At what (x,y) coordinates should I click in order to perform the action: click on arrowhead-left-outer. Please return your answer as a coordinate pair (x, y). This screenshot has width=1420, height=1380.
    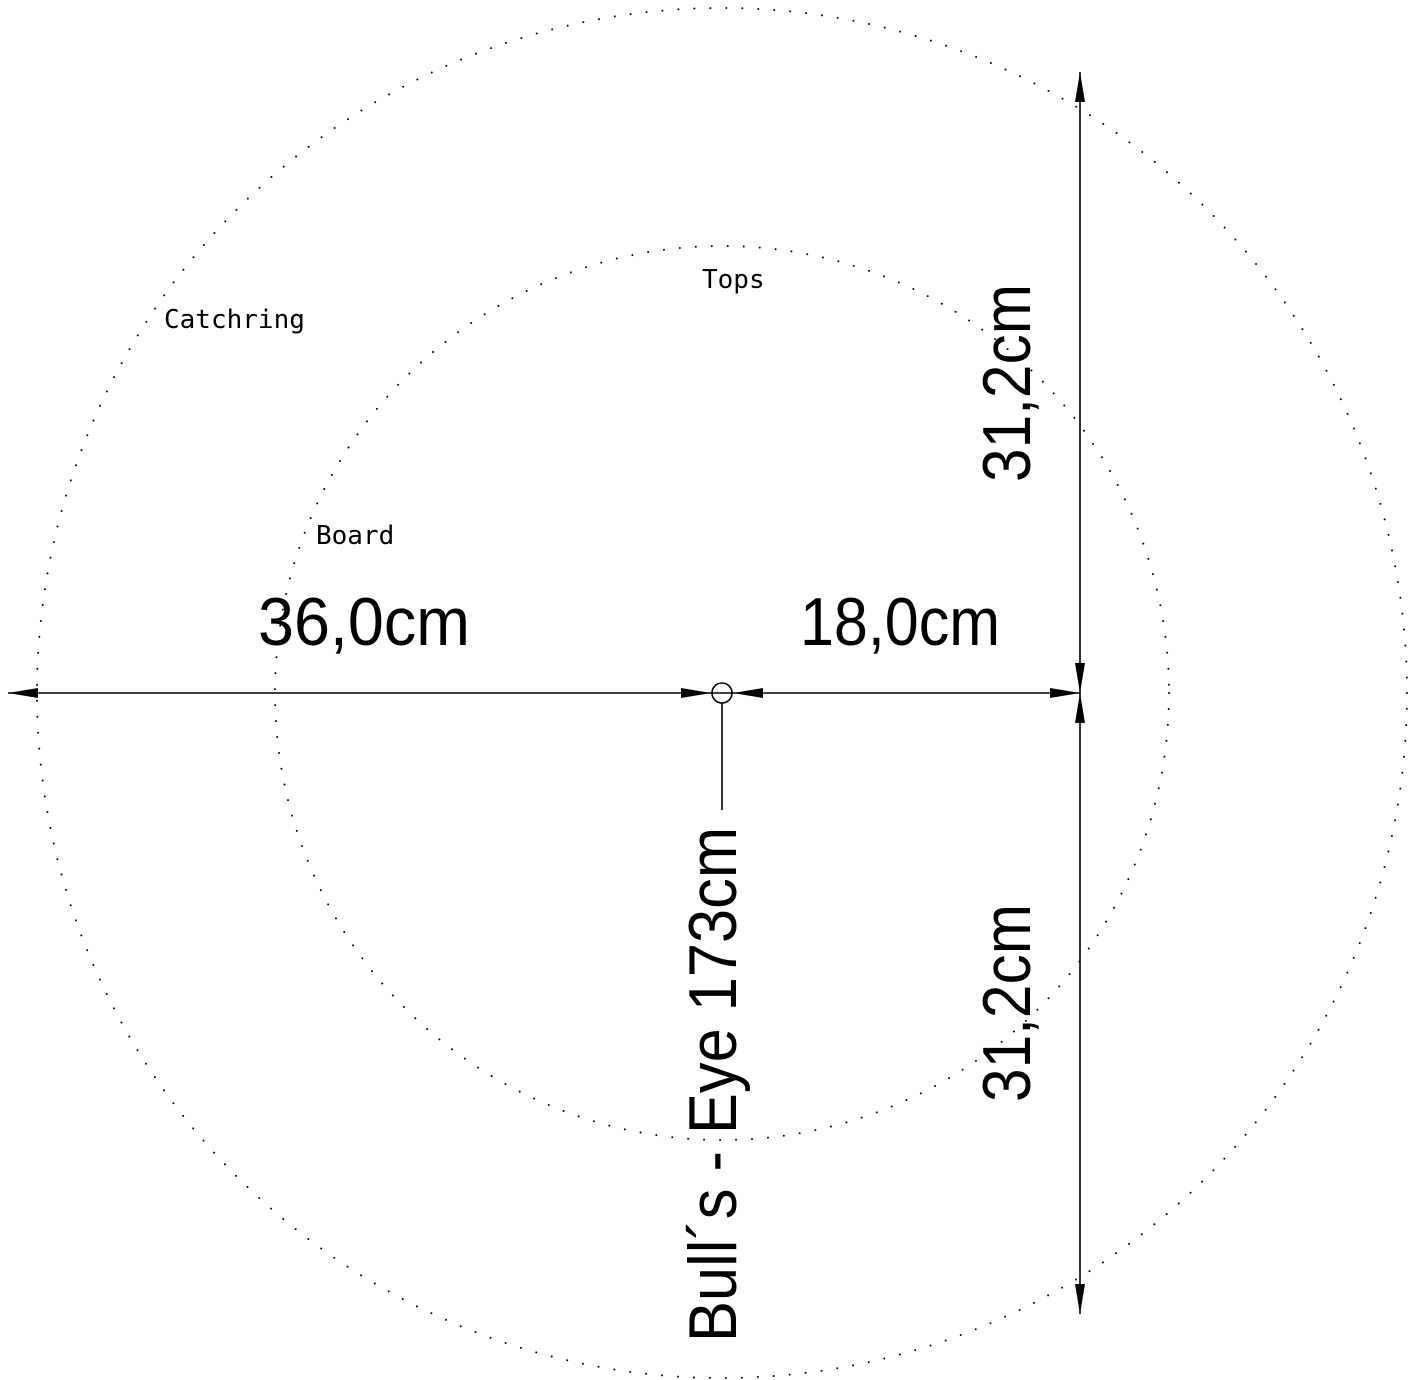
    Looking at the image, I should click on (23, 693).